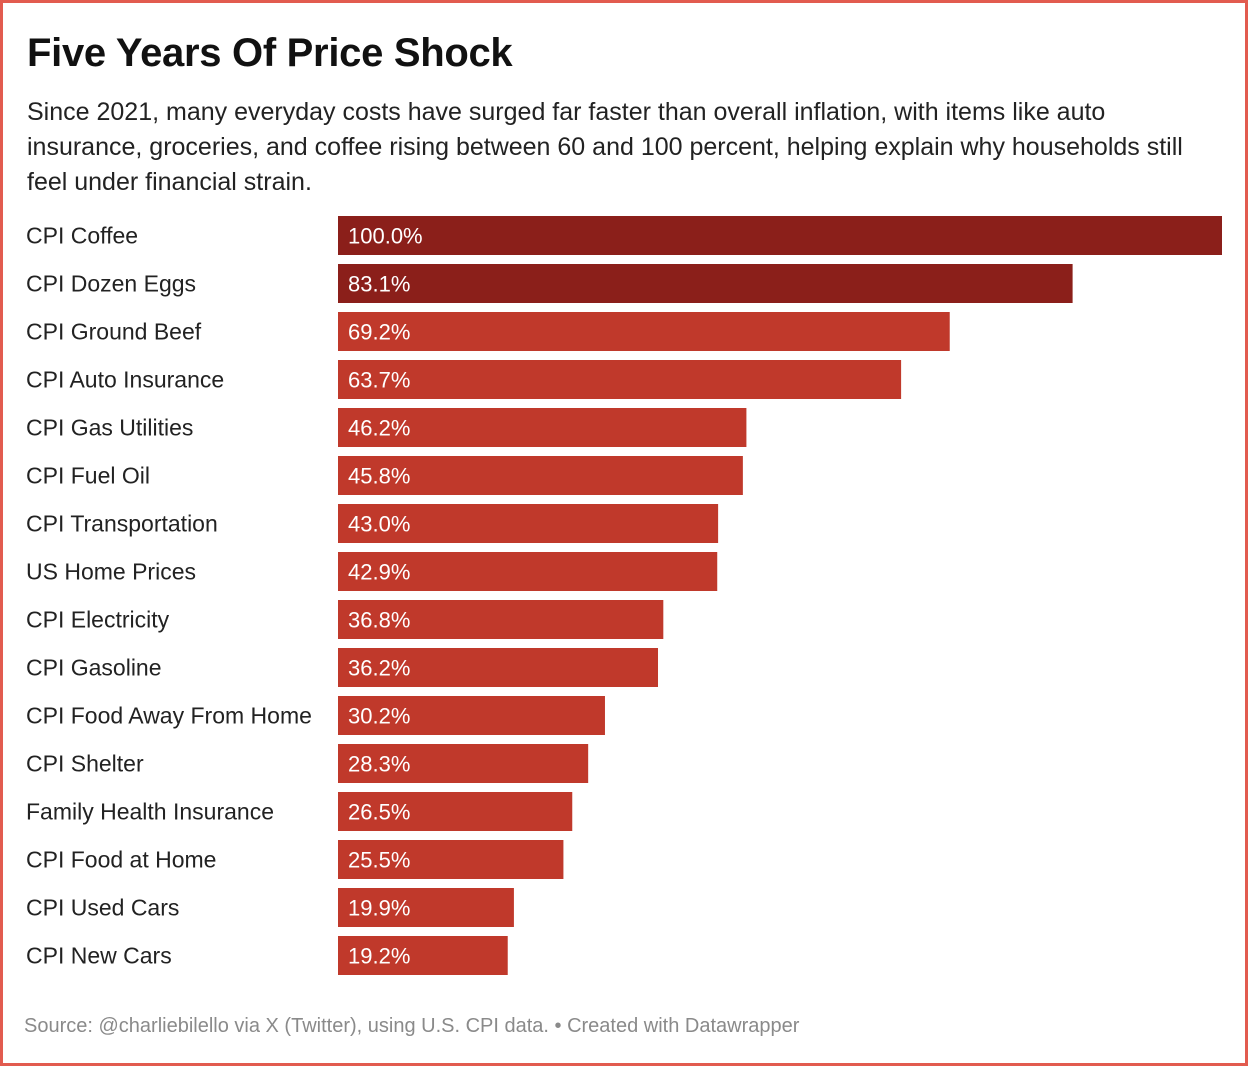 Image resolution: width=1248 pixels, height=1066 pixels. I want to click on category-label: CPI Electricity, so click(98, 620).